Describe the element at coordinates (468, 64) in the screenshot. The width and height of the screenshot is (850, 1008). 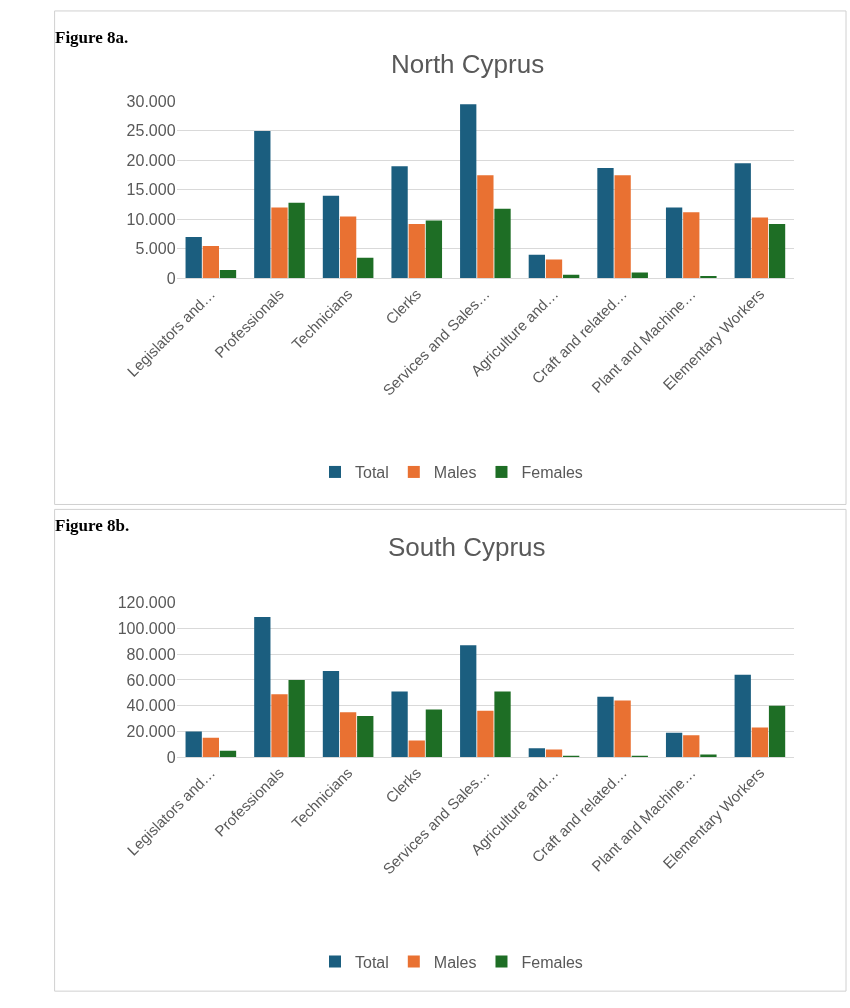
I see `chart-title: North Cyprus` at that location.